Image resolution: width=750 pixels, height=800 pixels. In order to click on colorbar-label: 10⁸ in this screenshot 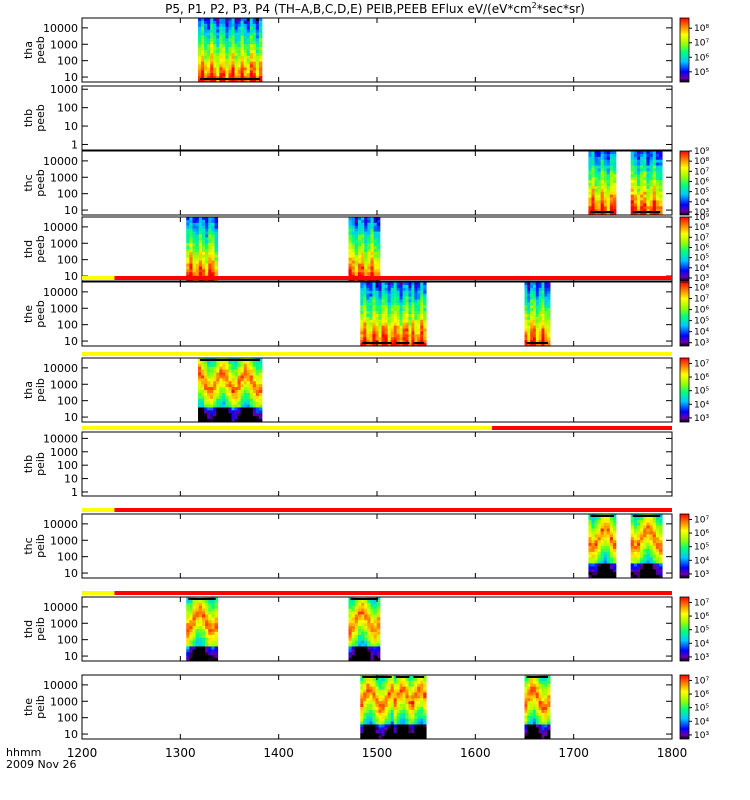, I will do `click(701, 228)`.